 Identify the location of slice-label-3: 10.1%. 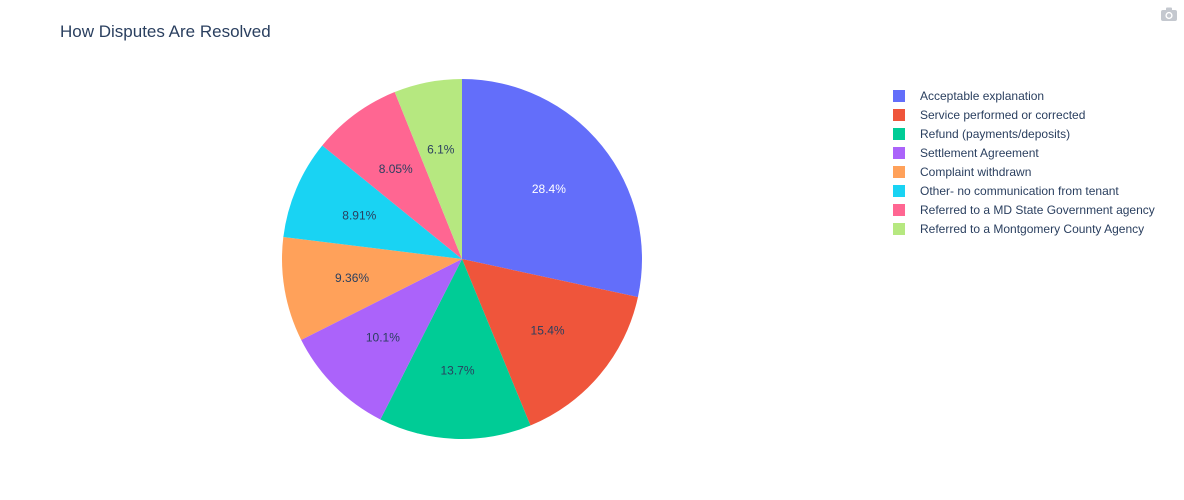
(383, 338).